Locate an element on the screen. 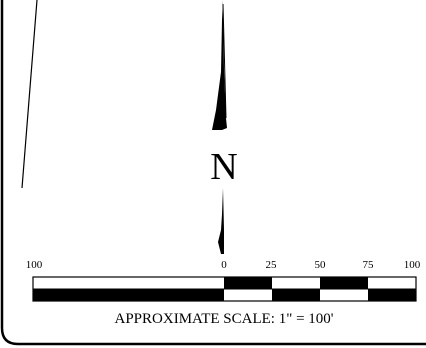  north-letter: N is located at coordinates (224, 167).